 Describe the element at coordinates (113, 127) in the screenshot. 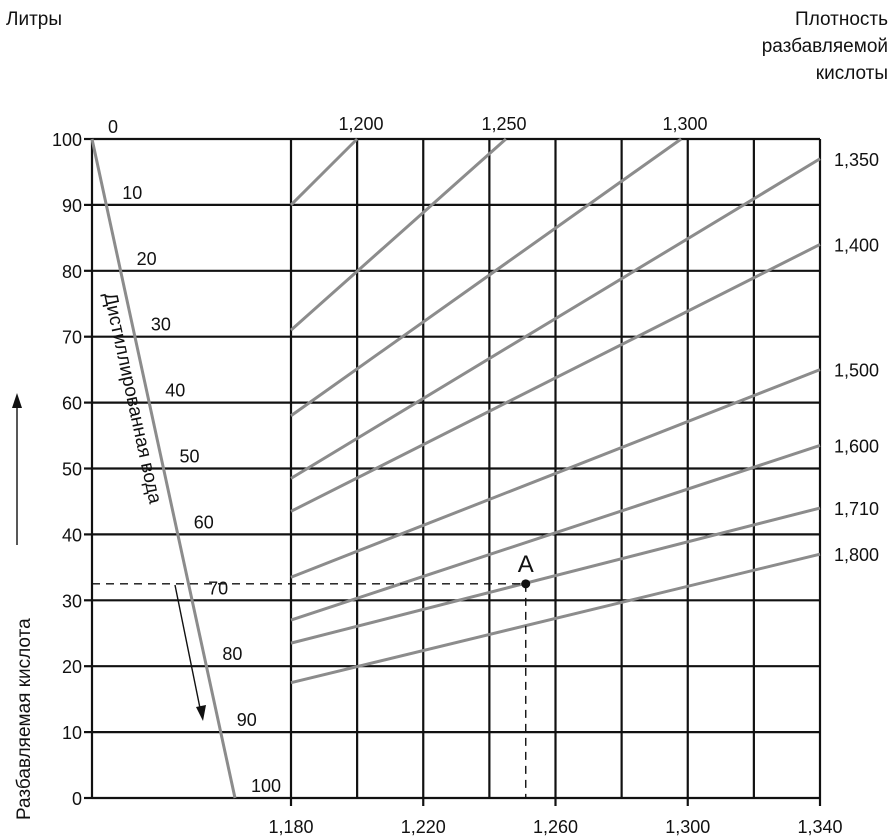

I see `water-scale-label-0: 0` at that location.